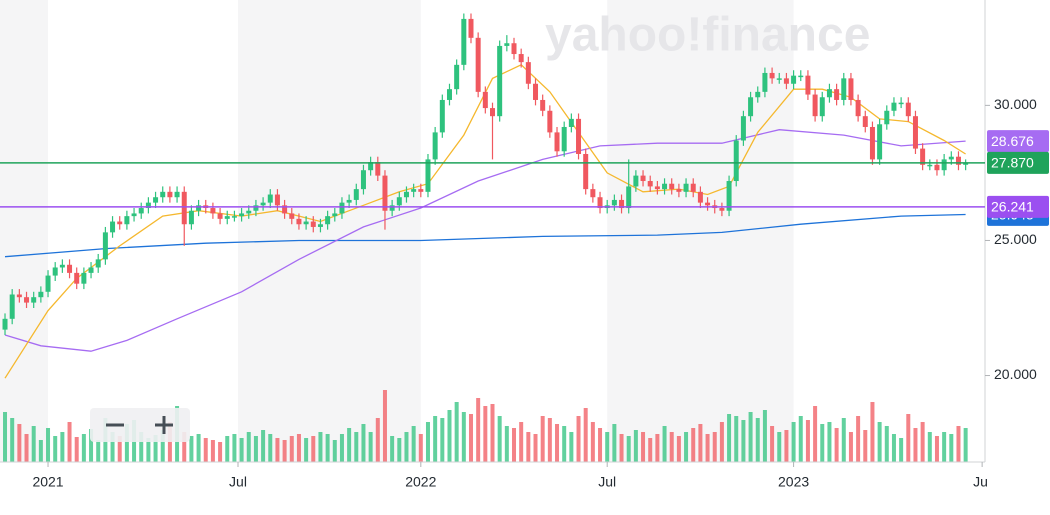  What do you see at coordinates (1012, 141) in the screenshot?
I see `price-tag-label: 28.676` at bounding box center [1012, 141].